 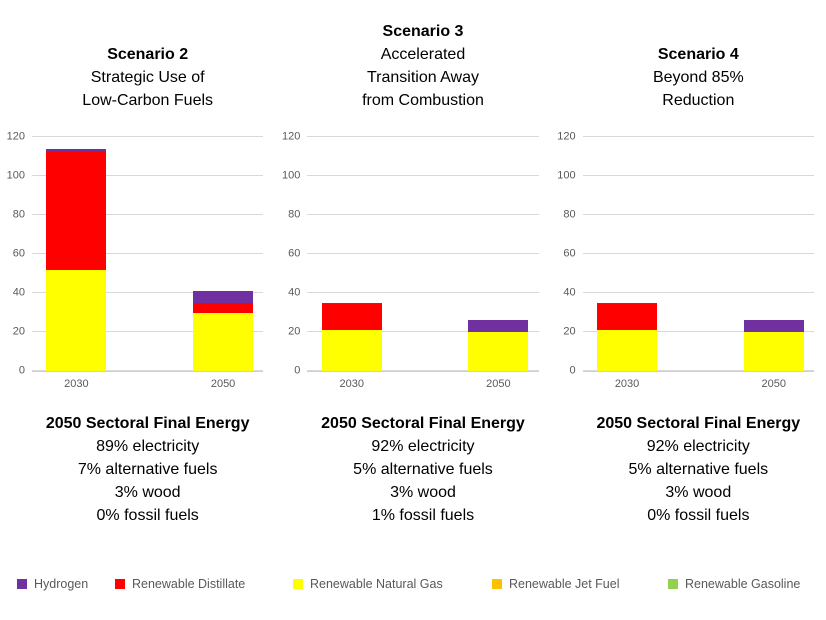 I want to click on caption-line: 1% fossil fuels, so click(x=423, y=515).